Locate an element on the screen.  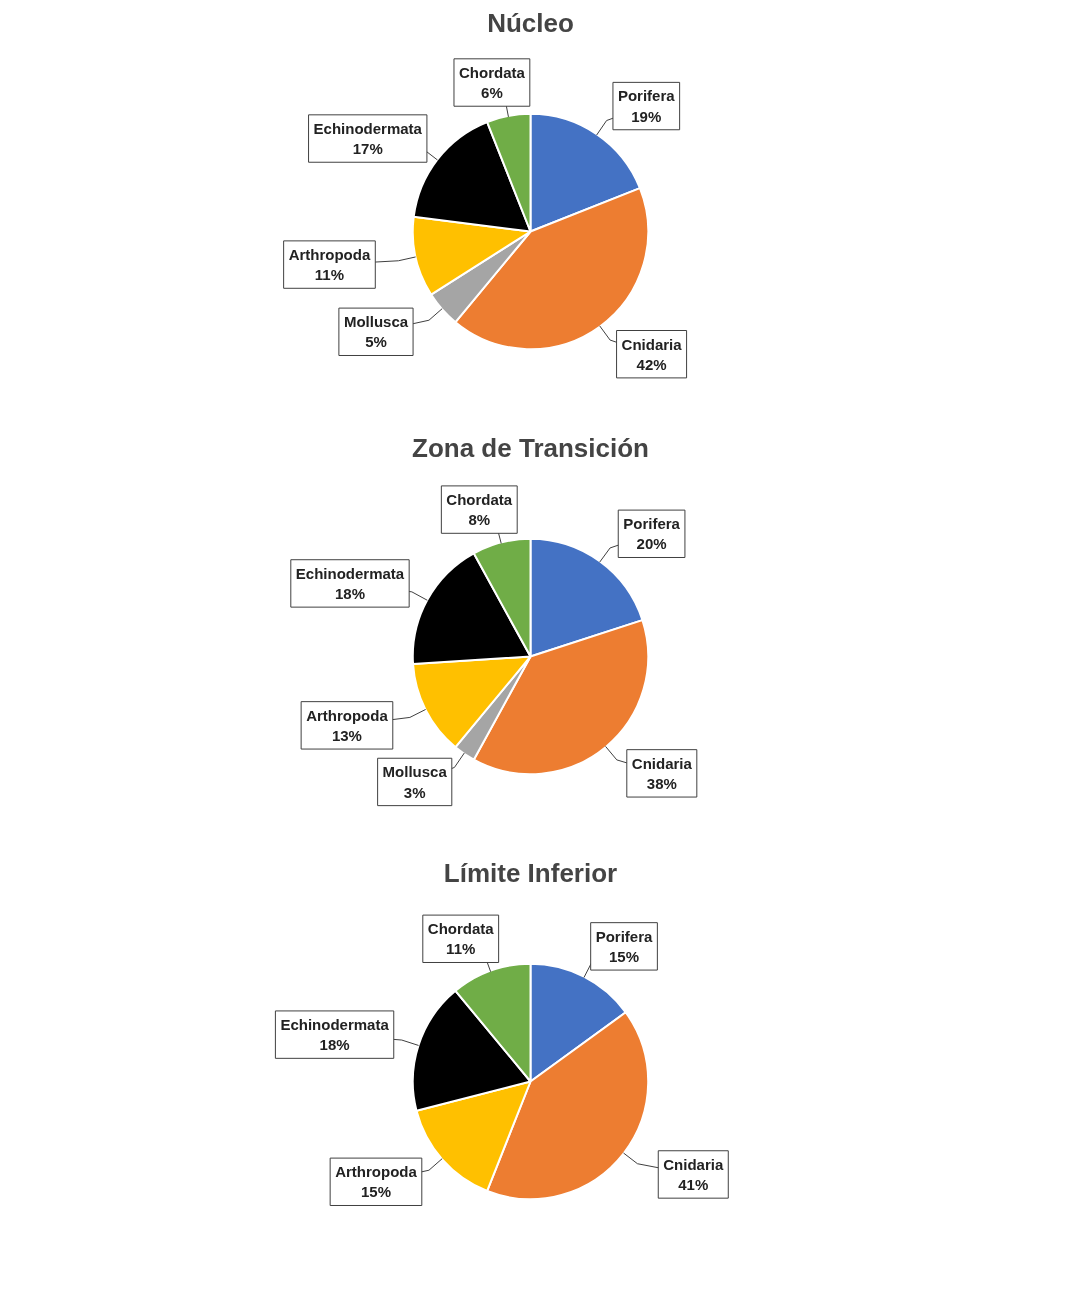
data-label: 41% is located at coordinates (693, 1185).